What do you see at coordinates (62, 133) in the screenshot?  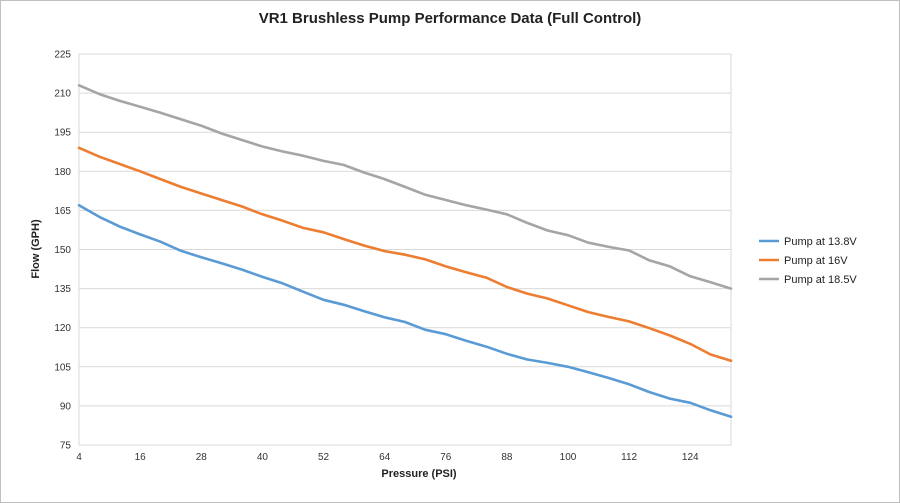 I see `y-tick-label: 195` at bounding box center [62, 133].